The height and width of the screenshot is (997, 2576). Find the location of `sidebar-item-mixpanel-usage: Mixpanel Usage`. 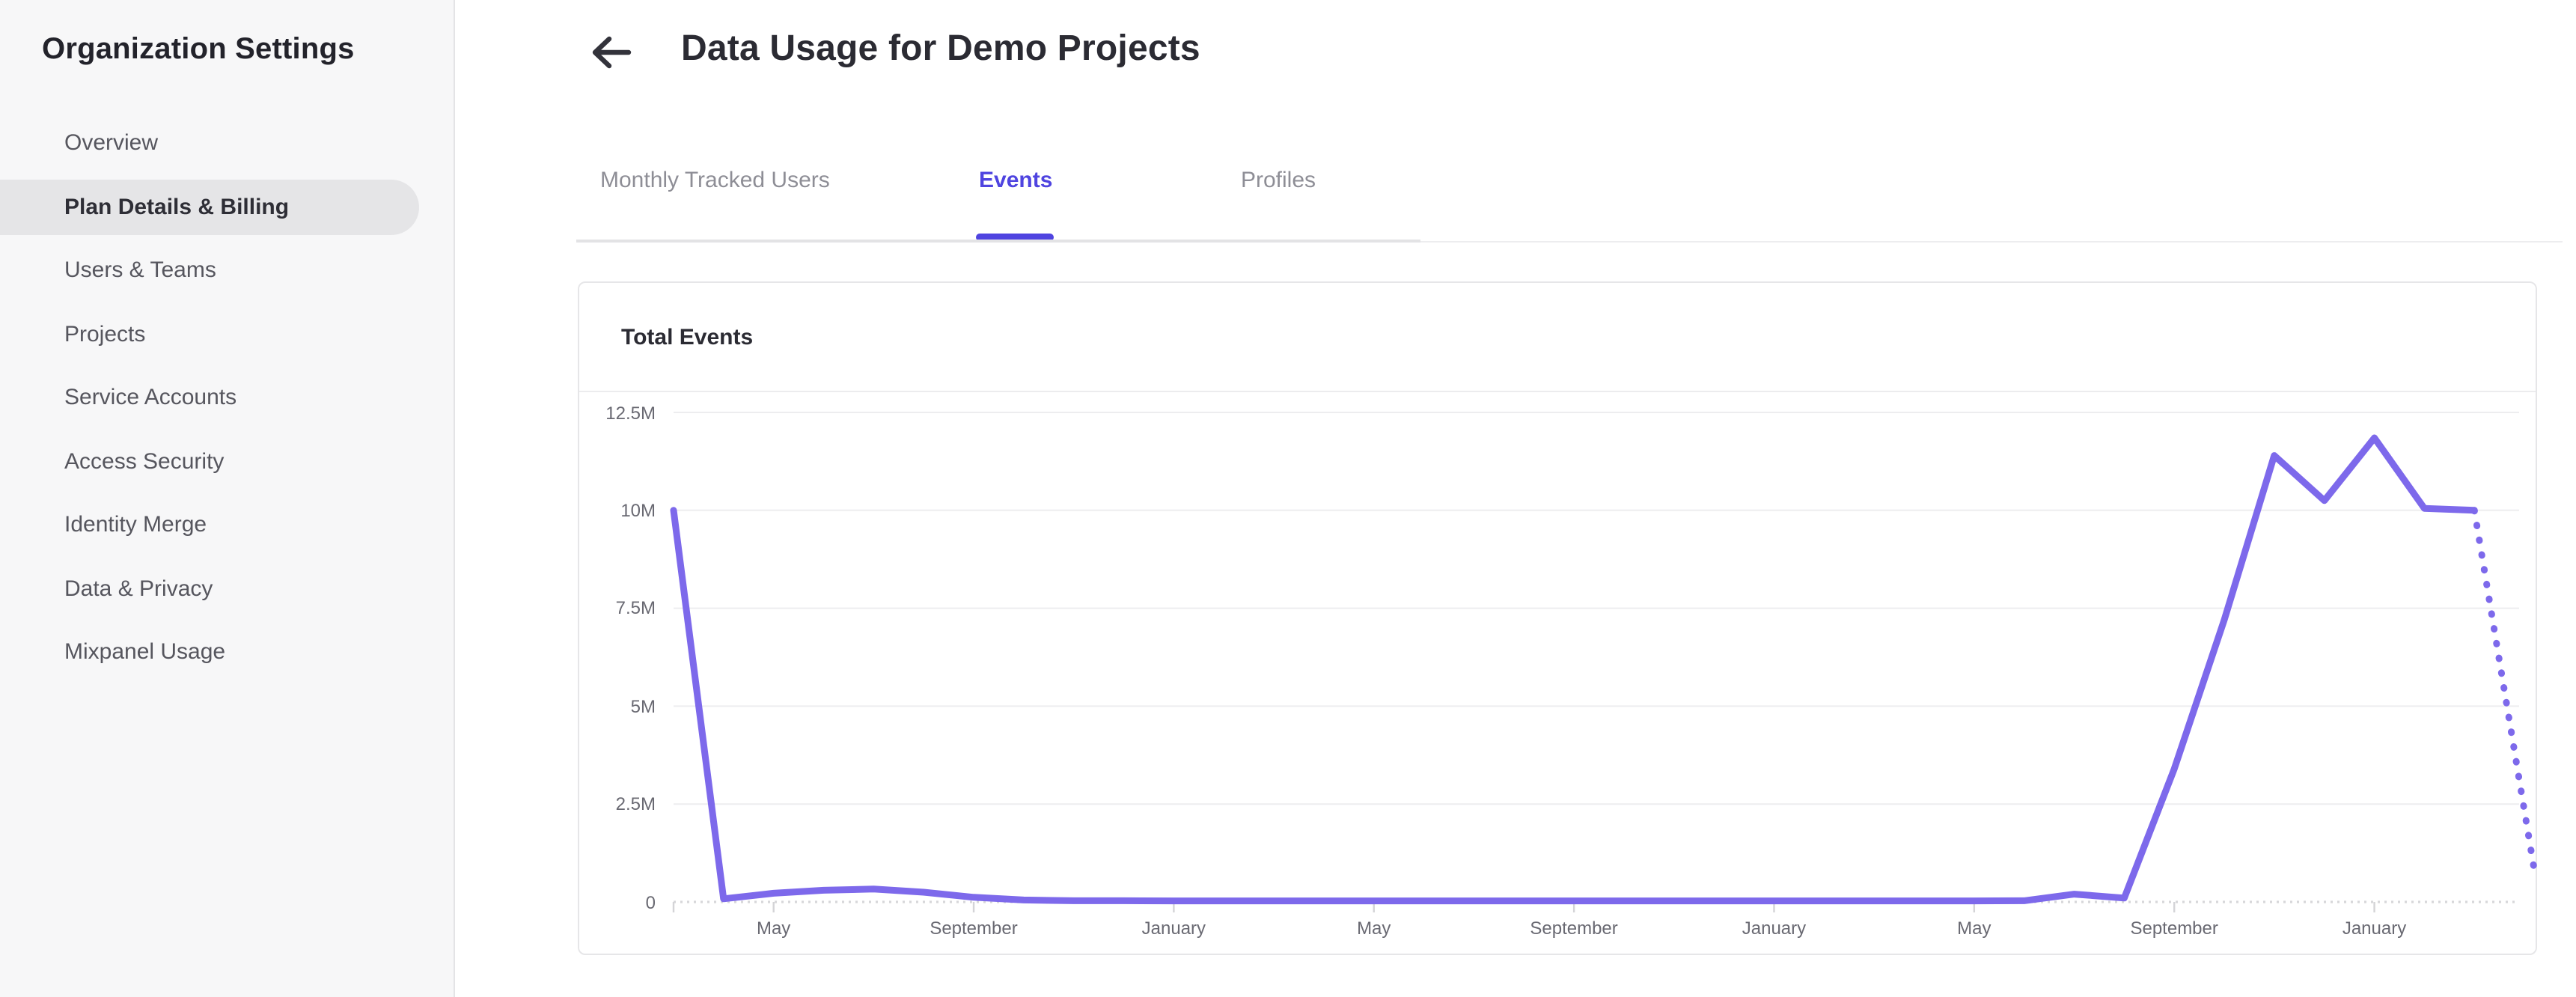

sidebar-item-mixpanel-usage: Mixpanel Usage is located at coordinates (145, 652).